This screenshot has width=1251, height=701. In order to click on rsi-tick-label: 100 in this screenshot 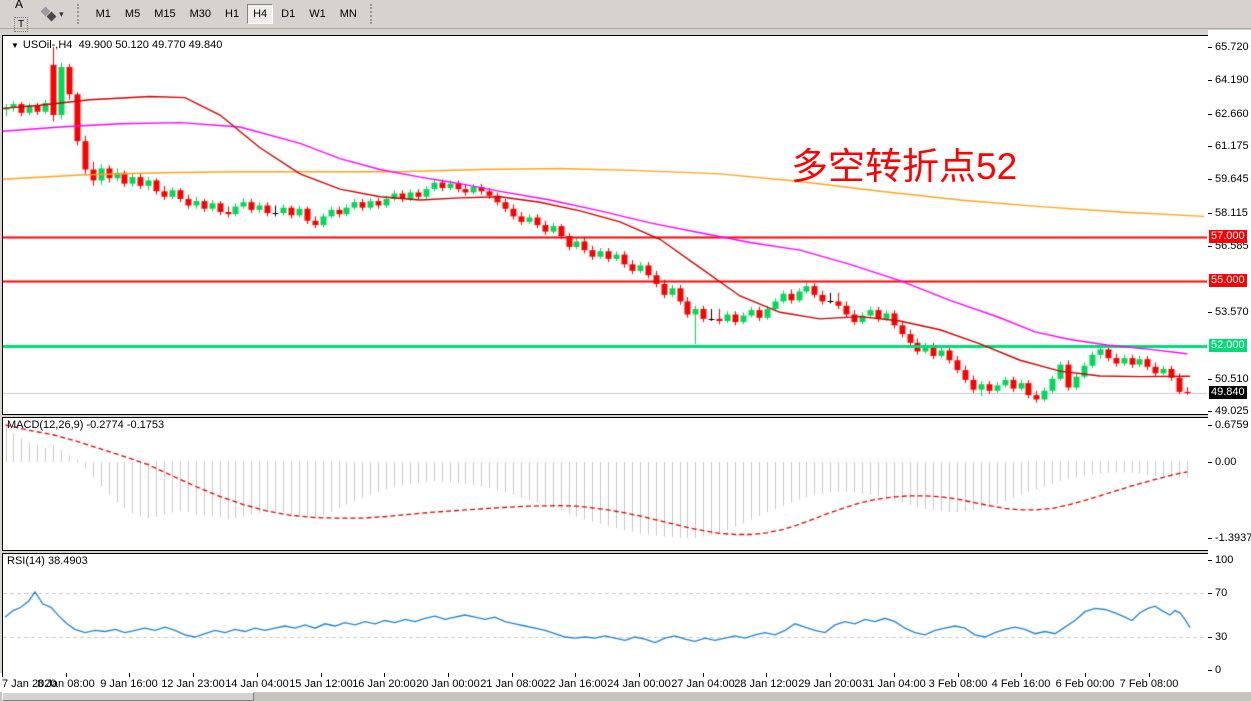, I will do `click(1224, 560)`.